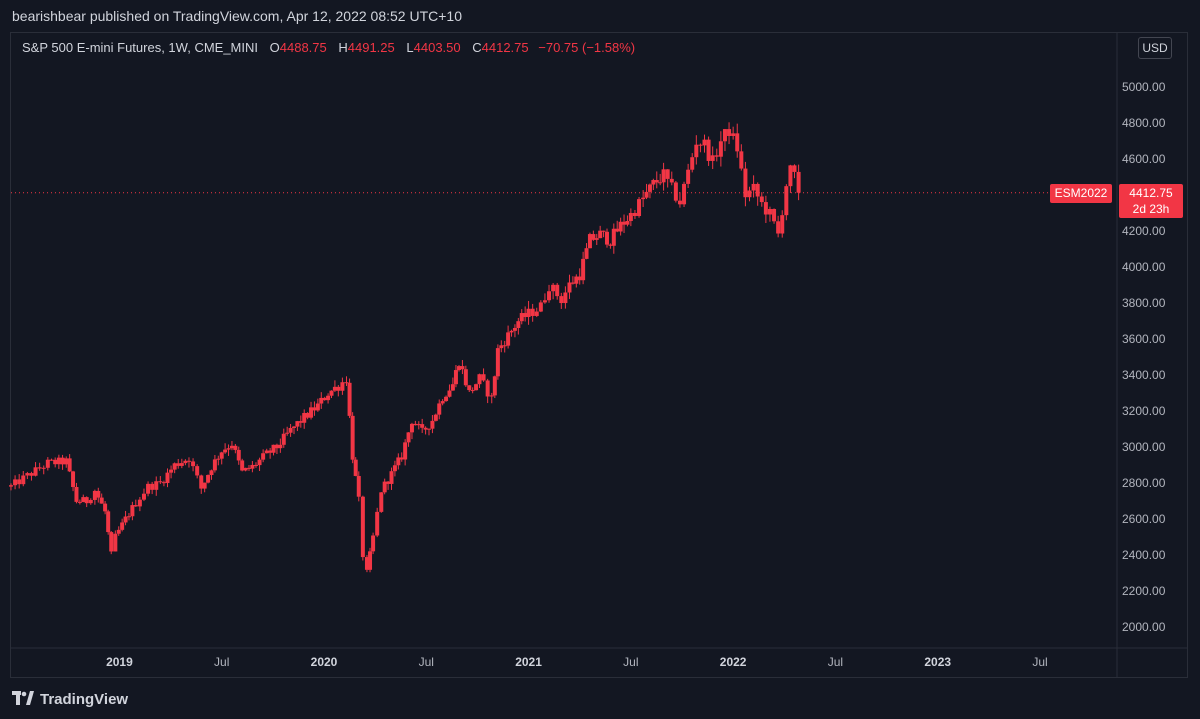  What do you see at coordinates (1144, 627) in the screenshot?
I see `y-tick-label: 2000.00` at bounding box center [1144, 627].